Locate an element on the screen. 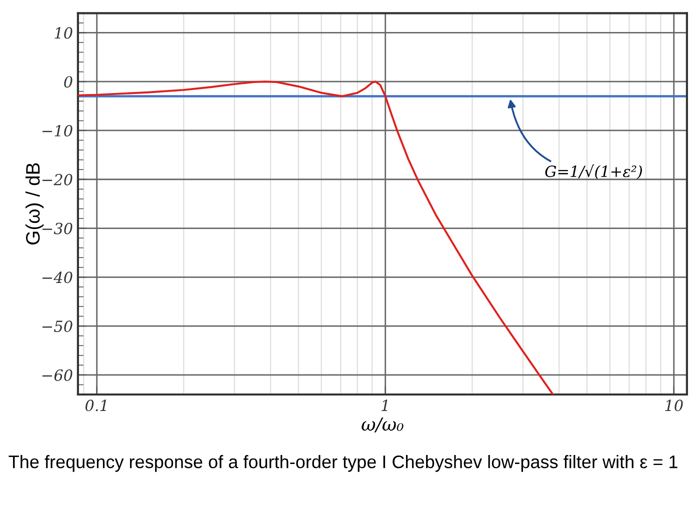 The width and height of the screenshot is (696, 526). y-tick-label: 0 is located at coordinates (68, 82).